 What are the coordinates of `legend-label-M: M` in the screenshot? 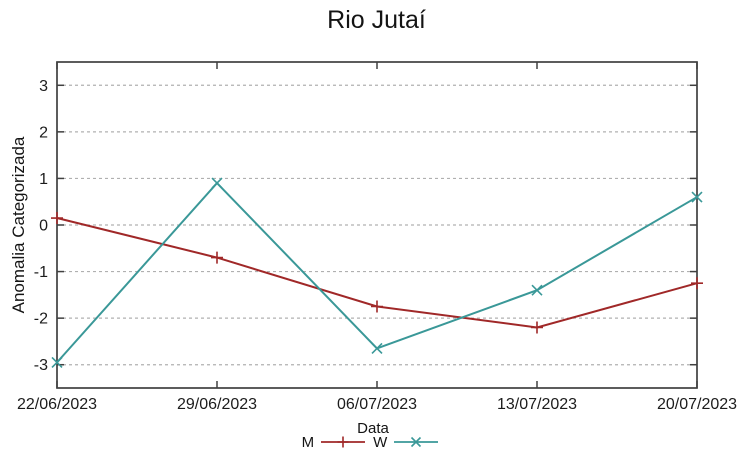 It's located at (308, 442).